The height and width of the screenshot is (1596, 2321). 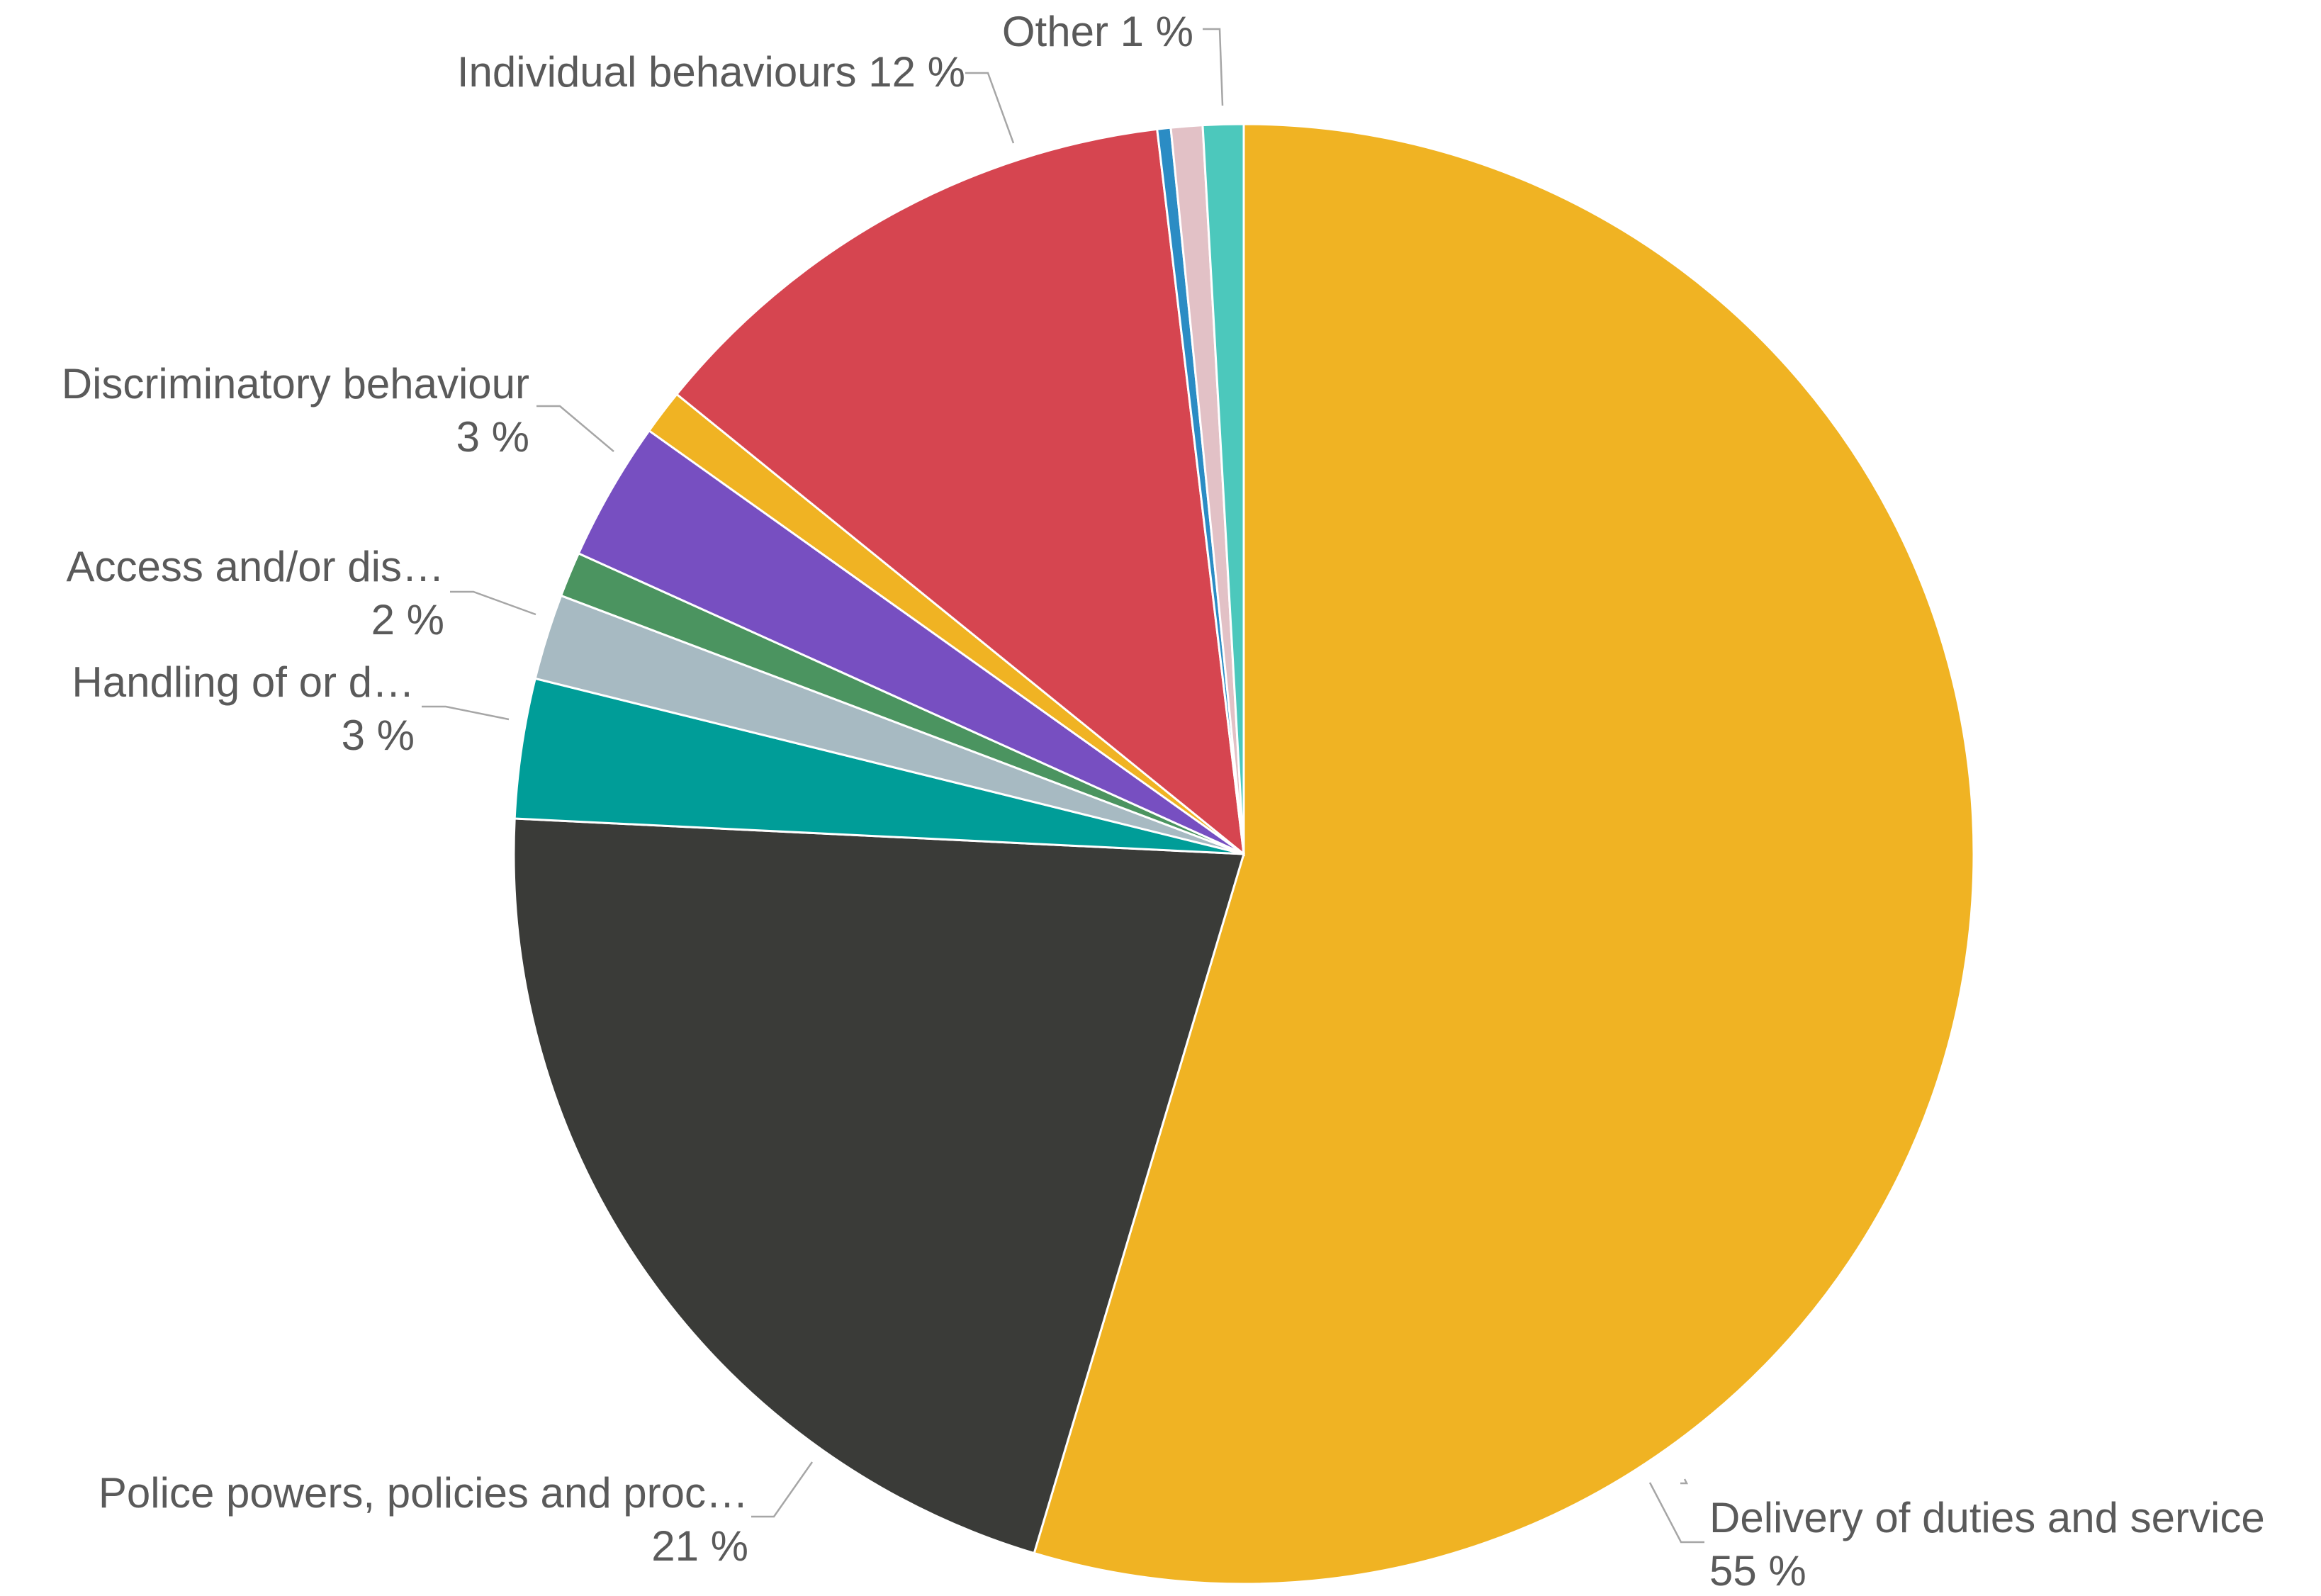 What do you see at coordinates (699, 1546) in the screenshot?
I see `slice-value-police-powers: 21 %` at bounding box center [699, 1546].